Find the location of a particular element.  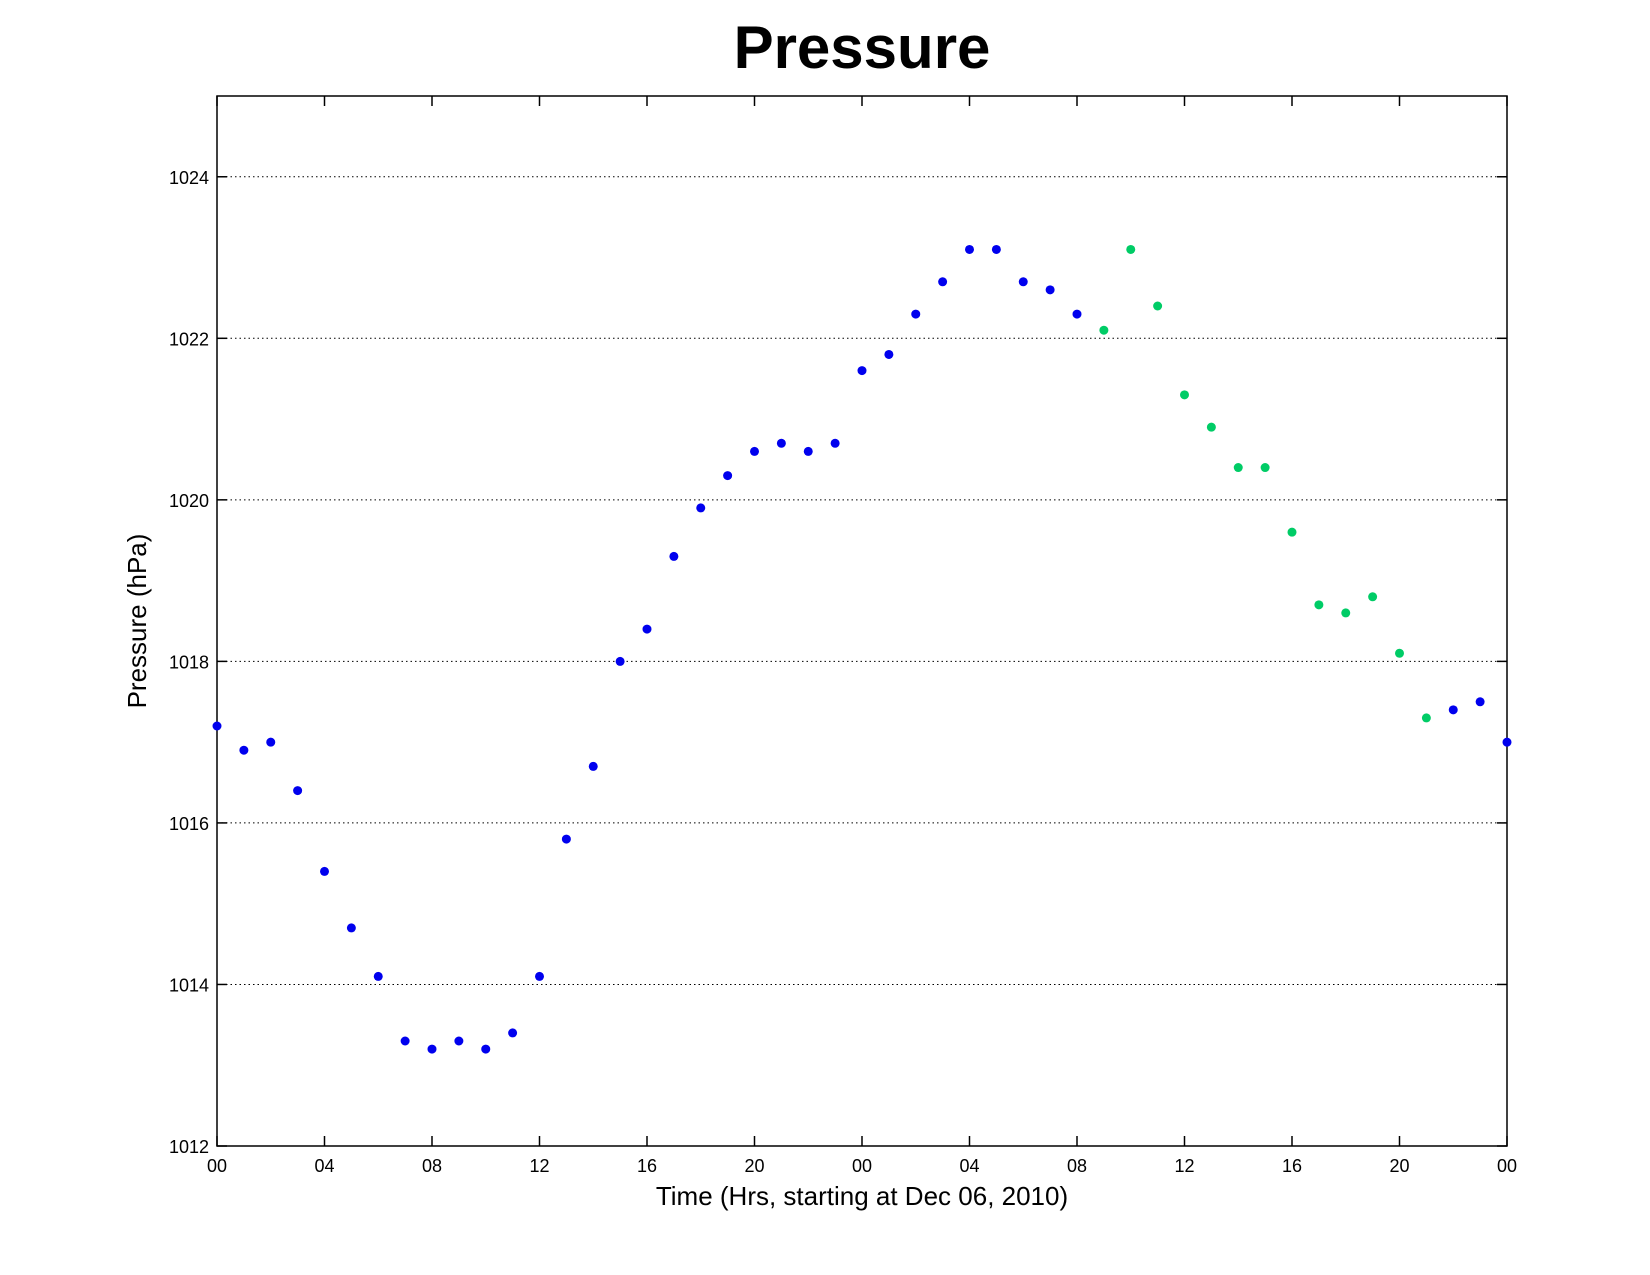

y-tick-label: 1012 is located at coordinates (189, 1147).